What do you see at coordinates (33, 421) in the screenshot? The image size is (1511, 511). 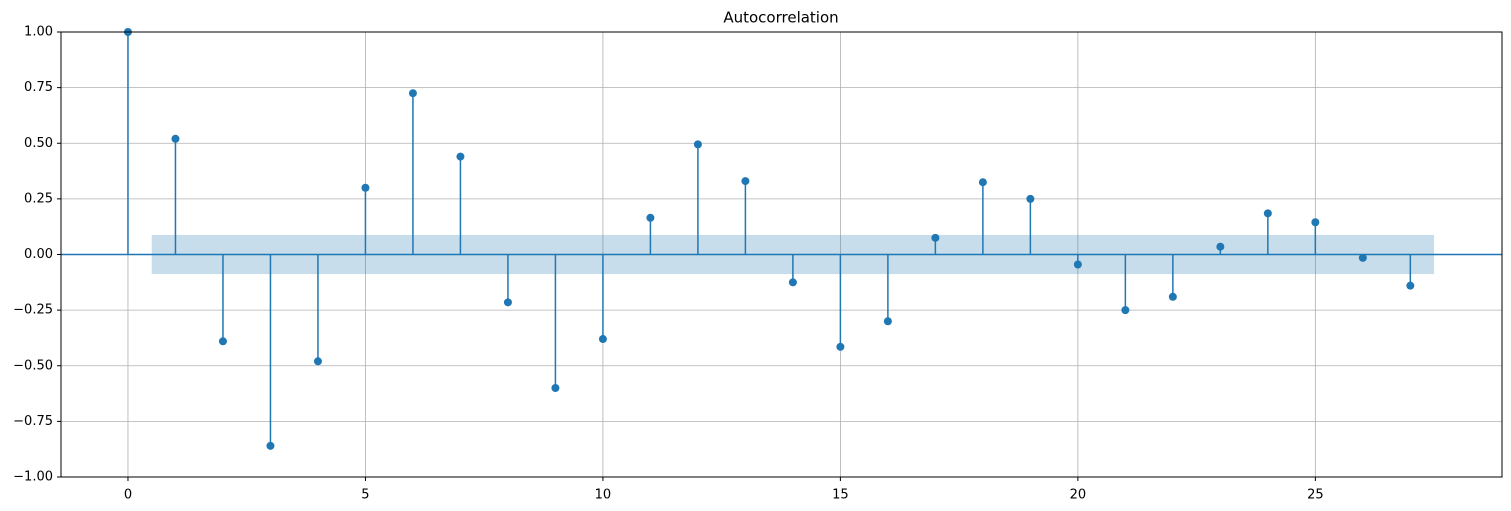 I see `y-tick-label: −0.75` at bounding box center [33, 421].